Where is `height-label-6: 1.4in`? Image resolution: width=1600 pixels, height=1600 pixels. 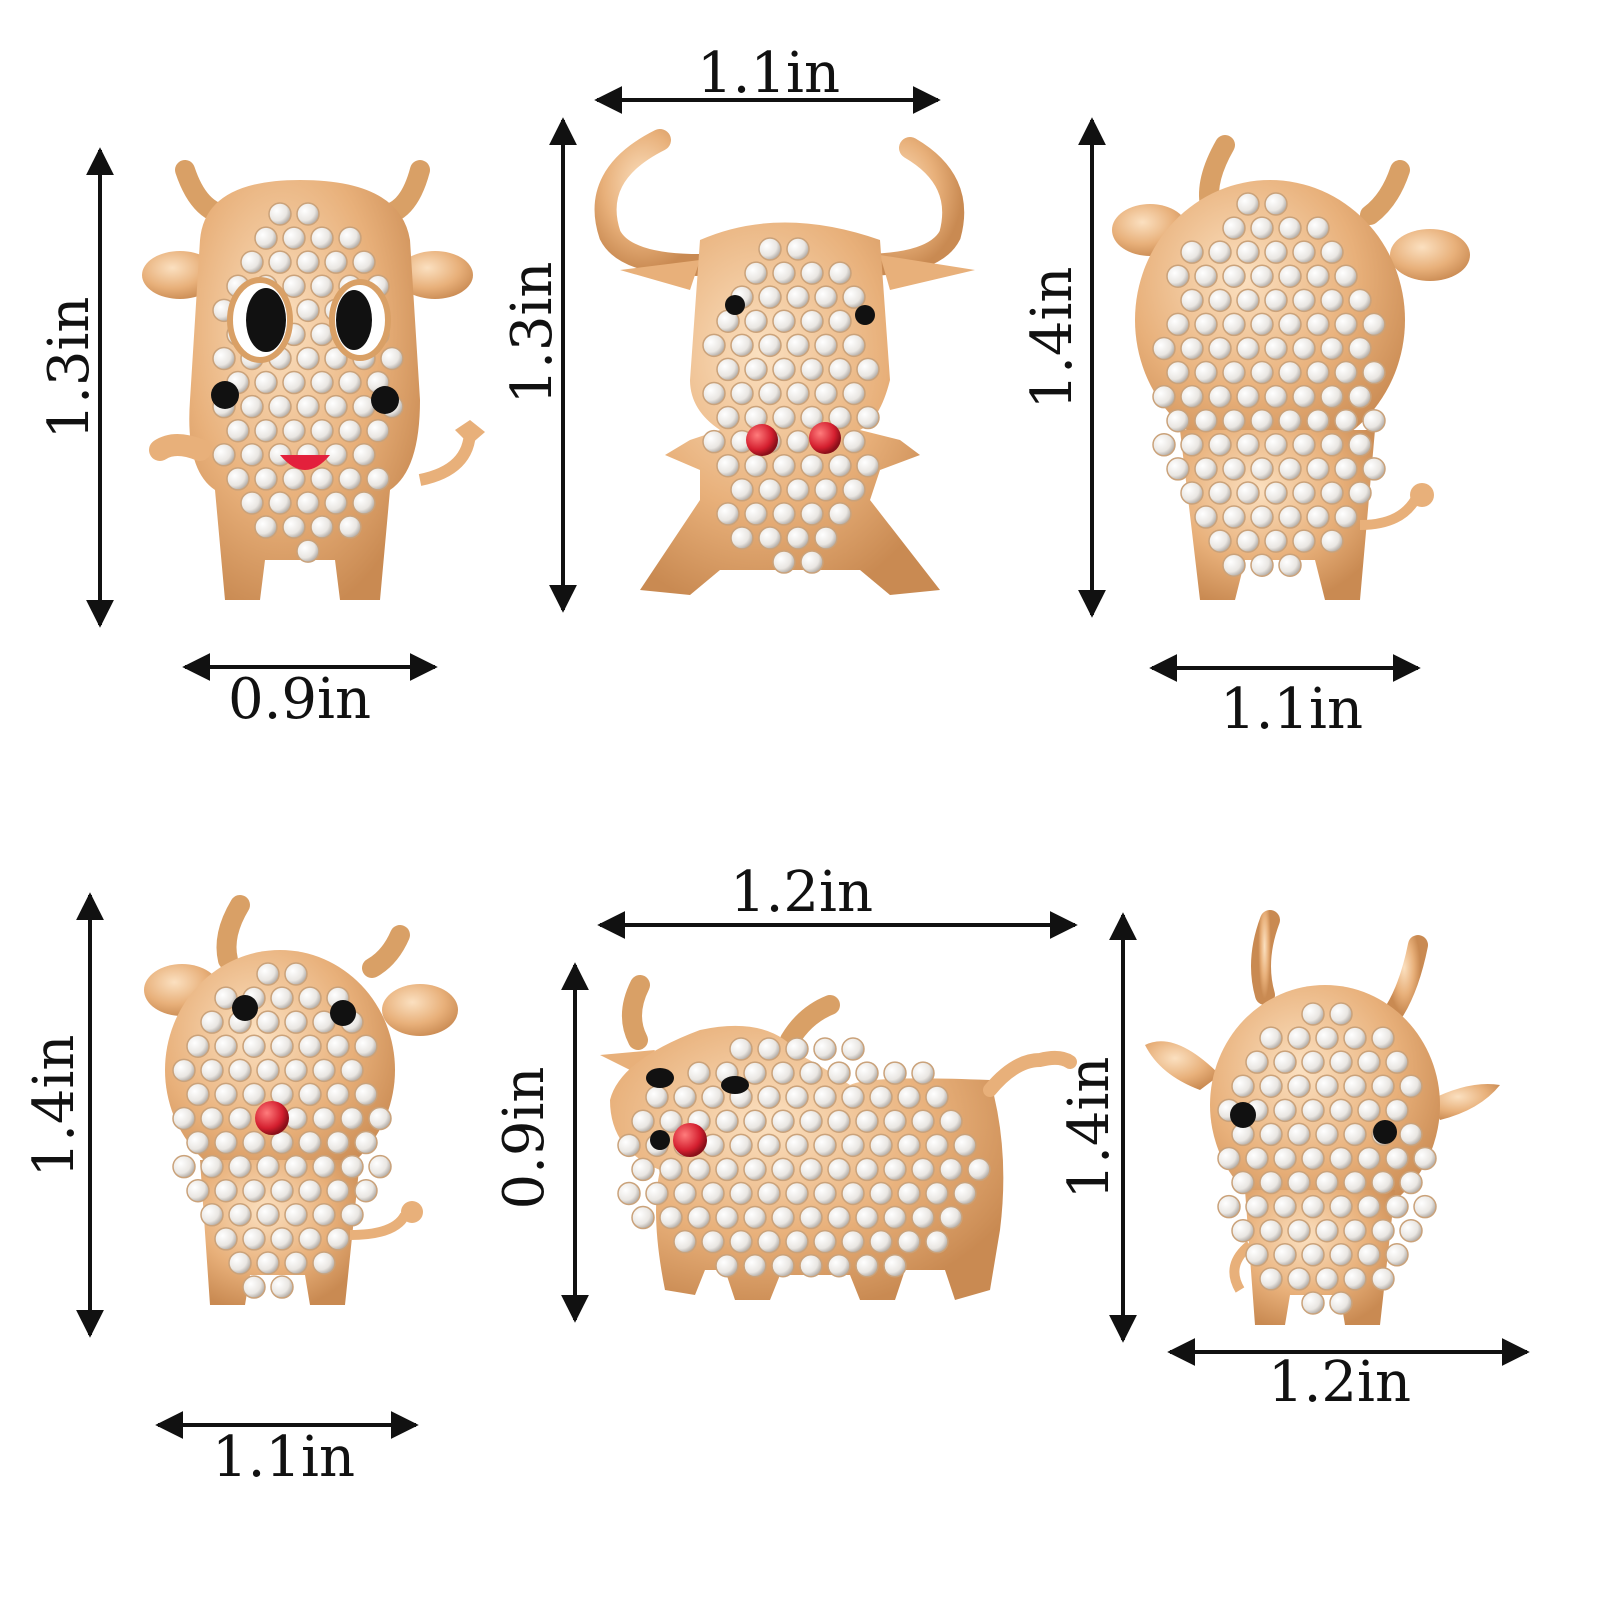
height-label-6: 1.4in is located at coordinates (1089, 1128).